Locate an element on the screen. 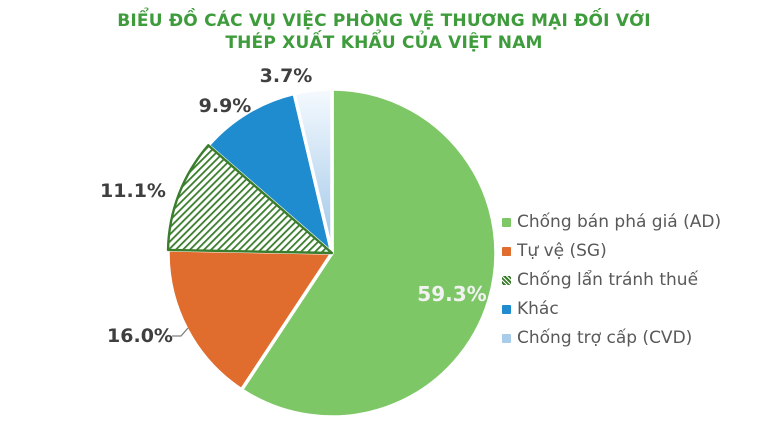 This screenshot has height=421, width=768. legend-marker-cvd is located at coordinates (506, 338).